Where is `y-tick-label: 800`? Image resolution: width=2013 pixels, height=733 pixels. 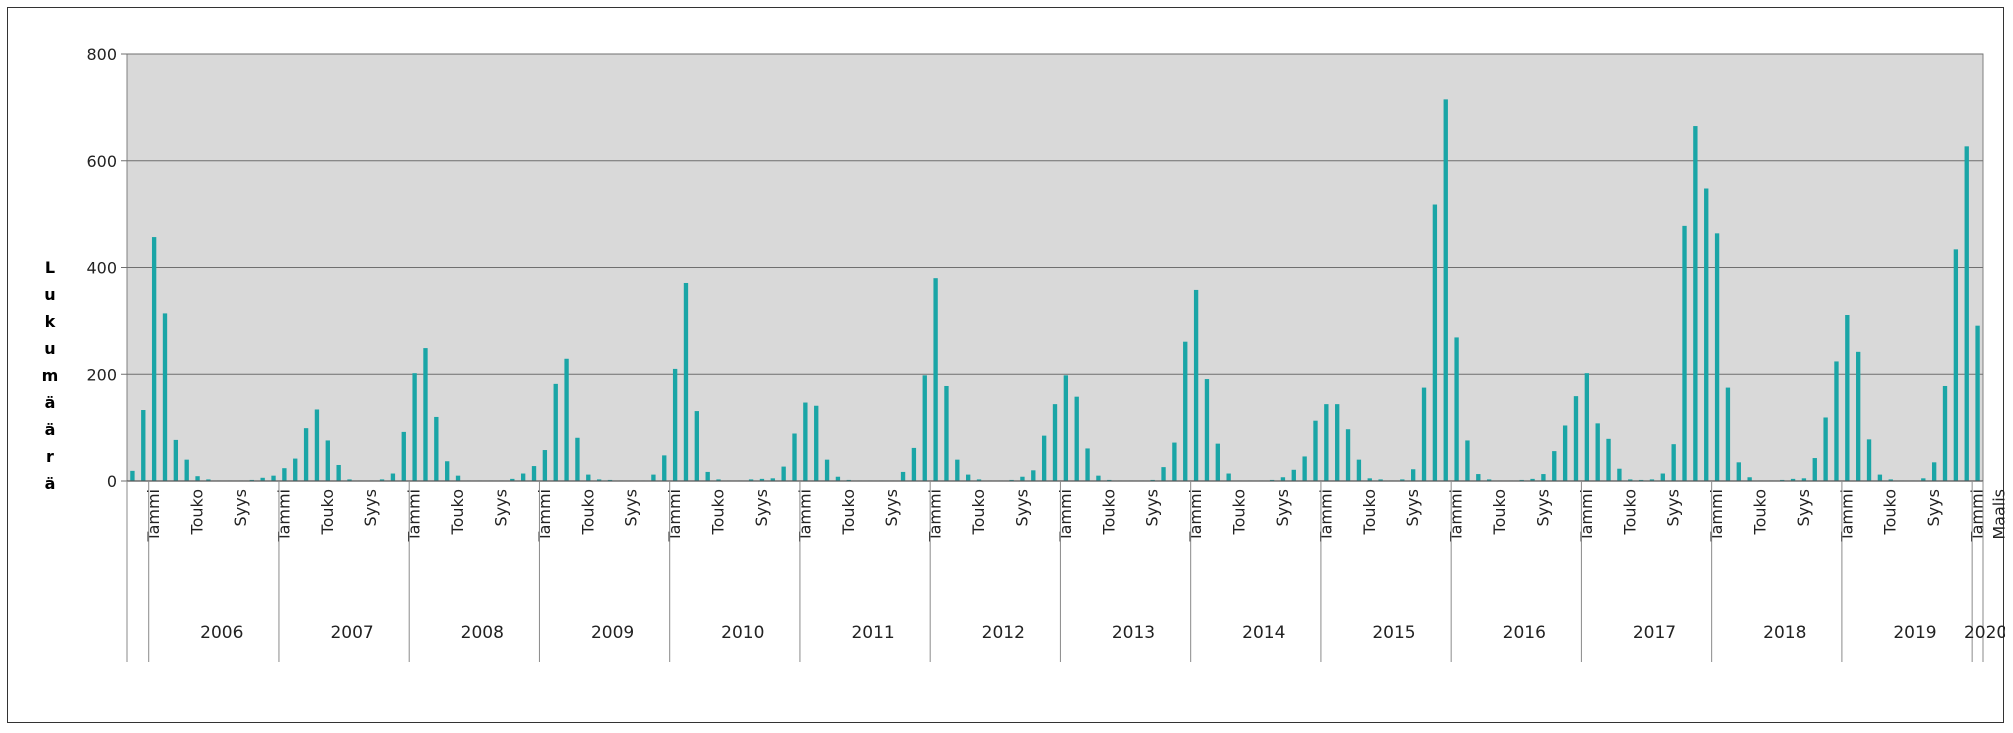
y-tick-label: 800 is located at coordinates (101, 54).